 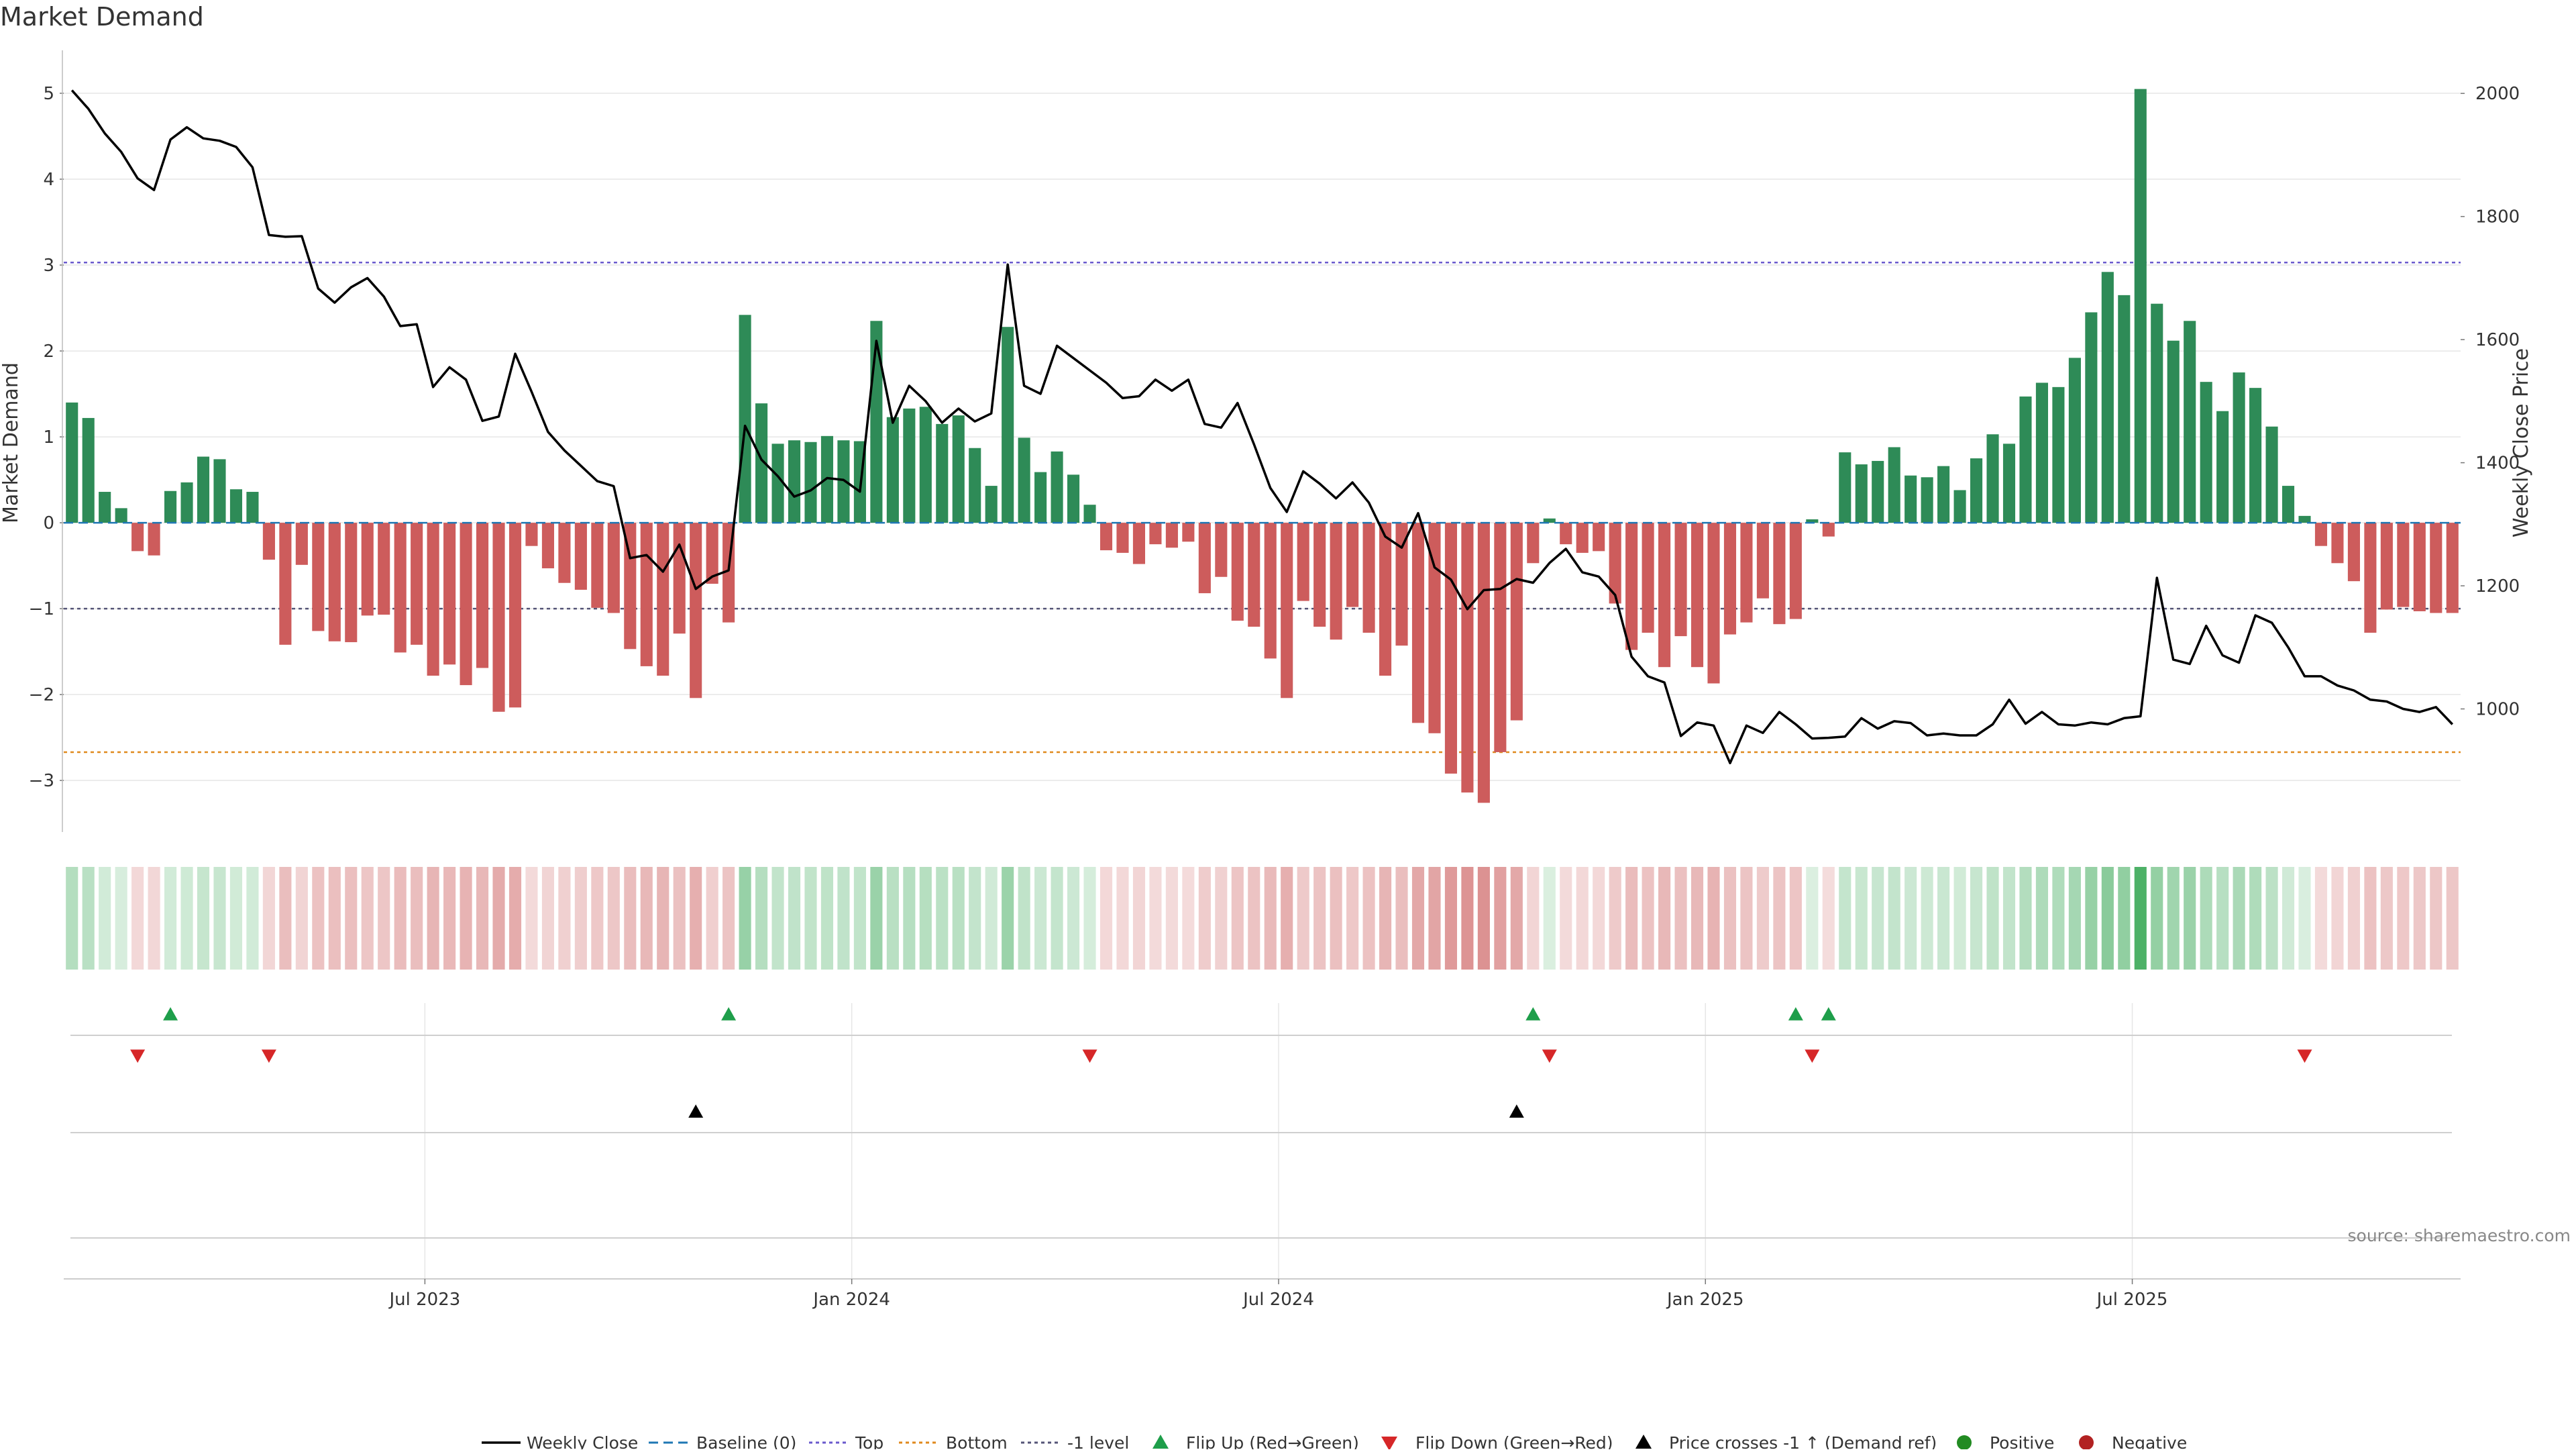 I want to click on price-cross-marker, so click(x=696, y=1111).